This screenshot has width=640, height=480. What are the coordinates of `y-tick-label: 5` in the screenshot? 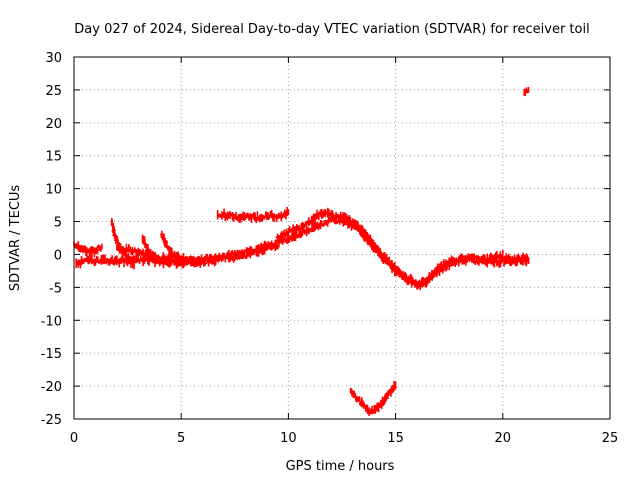 It's located at (58, 223).